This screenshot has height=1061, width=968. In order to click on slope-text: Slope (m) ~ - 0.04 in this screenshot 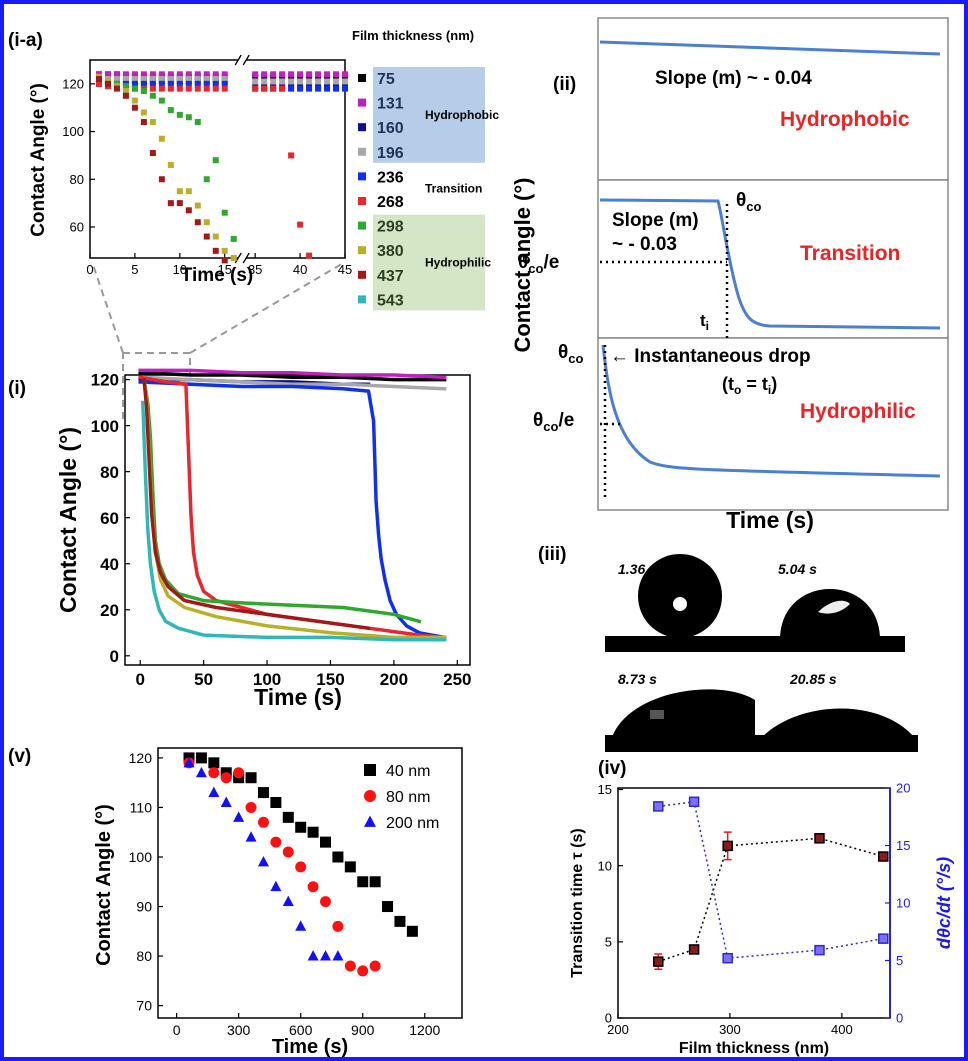, I will do `click(733, 78)`.